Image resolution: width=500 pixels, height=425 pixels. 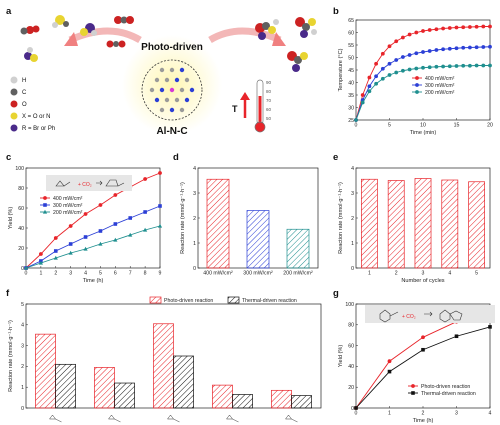 I want to click on reaction-scheme-c-icon: + CO₂, so click(x=90, y=183).